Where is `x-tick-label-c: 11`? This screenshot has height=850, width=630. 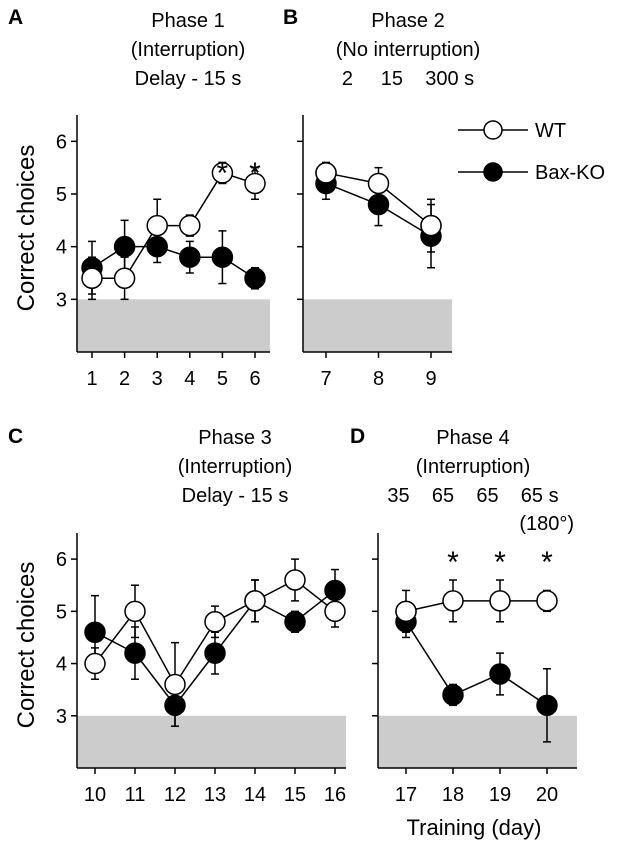
x-tick-label-c: 11 is located at coordinates (135, 795).